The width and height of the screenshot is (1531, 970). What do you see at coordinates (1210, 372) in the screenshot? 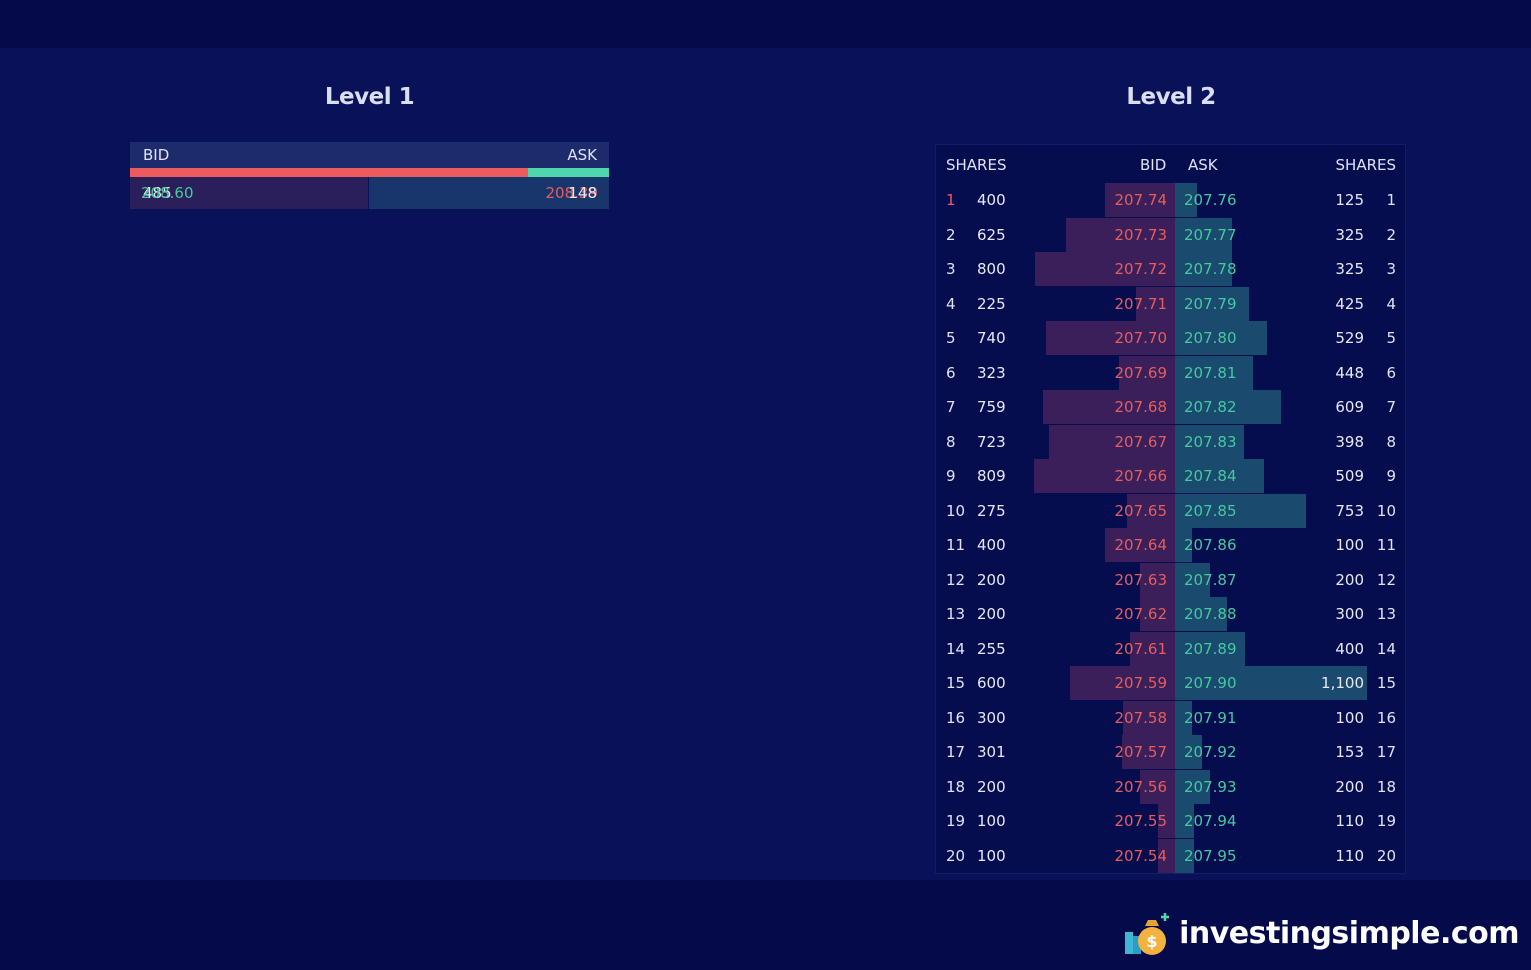
I see `ask-price: 207.81` at bounding box center [1210, 372].